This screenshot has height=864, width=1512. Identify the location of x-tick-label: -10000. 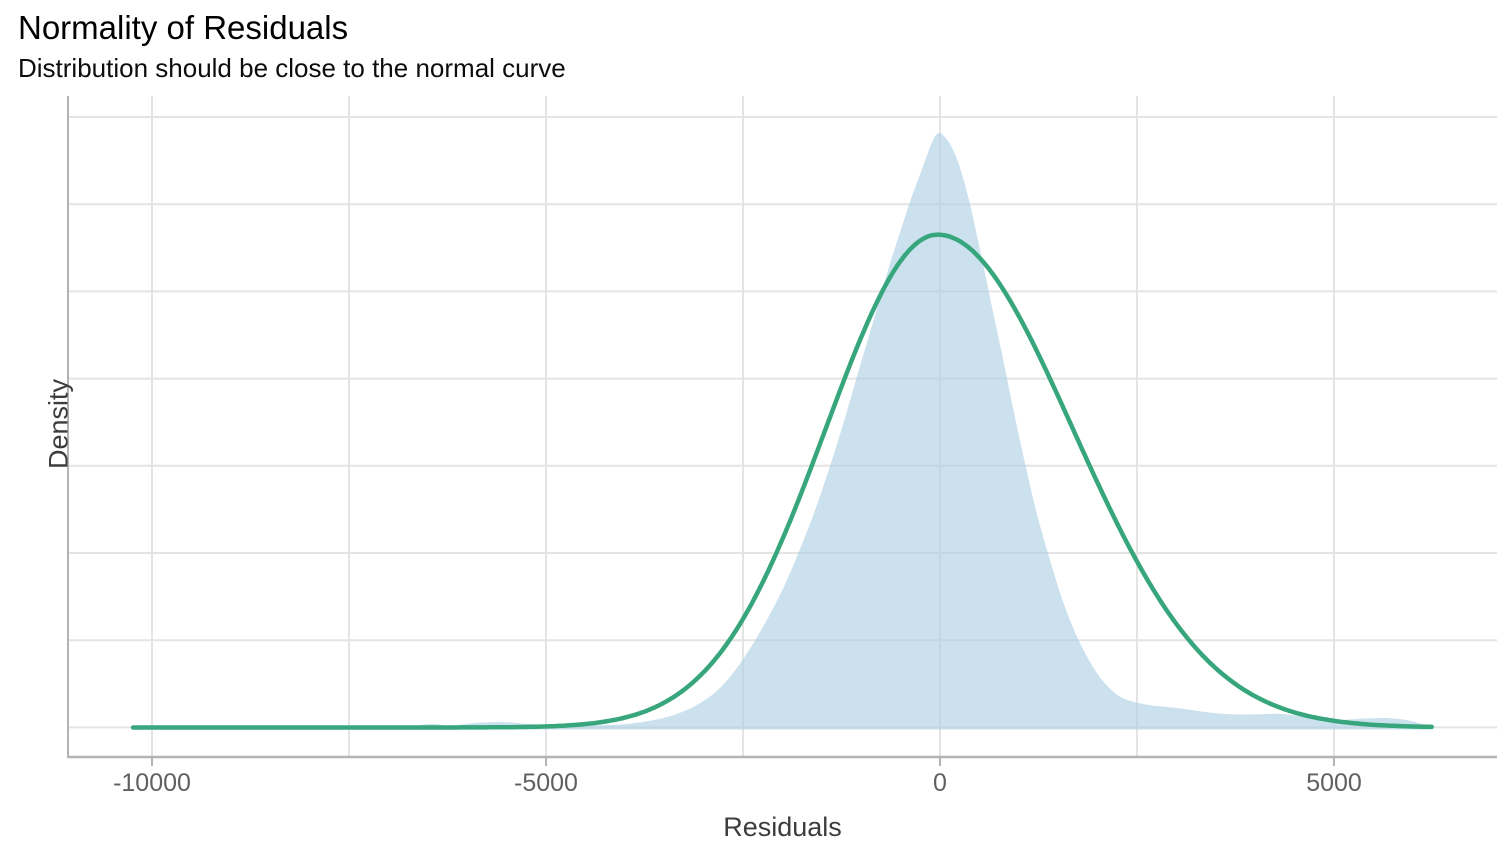
(152, 783).